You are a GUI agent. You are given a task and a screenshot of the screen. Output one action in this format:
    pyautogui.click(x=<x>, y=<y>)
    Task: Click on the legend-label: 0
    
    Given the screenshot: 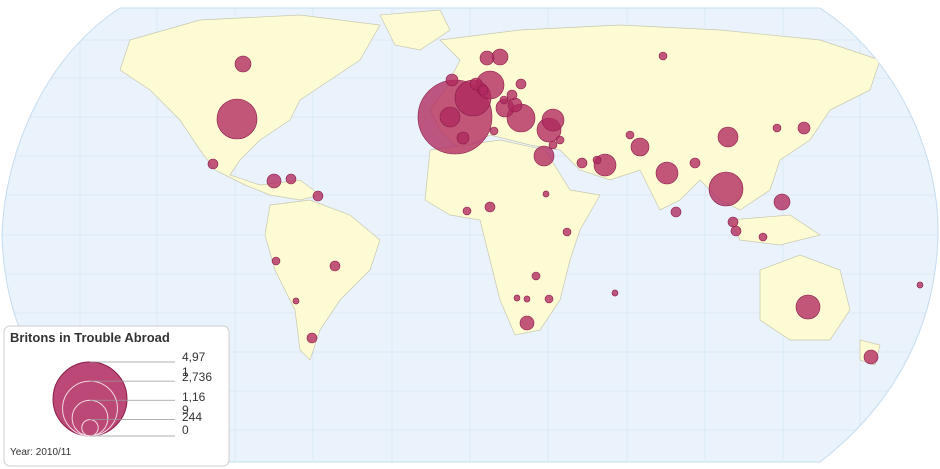 What is the action you would take?
    pyautogui.click(x=185, y=430)
    